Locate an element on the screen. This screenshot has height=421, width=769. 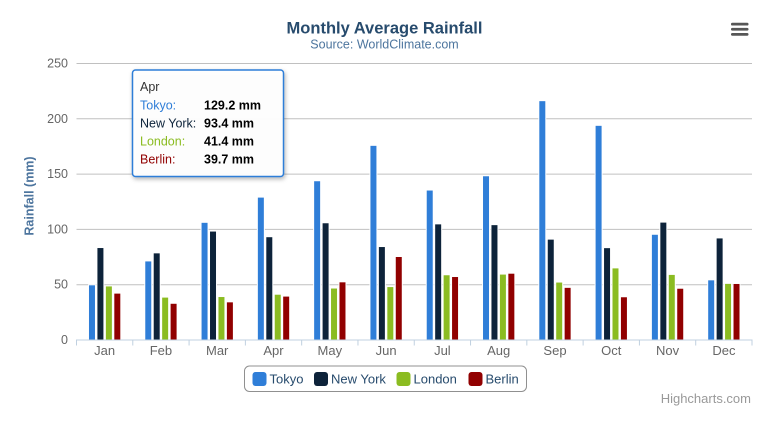
svg-text: Aug is located at coordinates (498, 350).